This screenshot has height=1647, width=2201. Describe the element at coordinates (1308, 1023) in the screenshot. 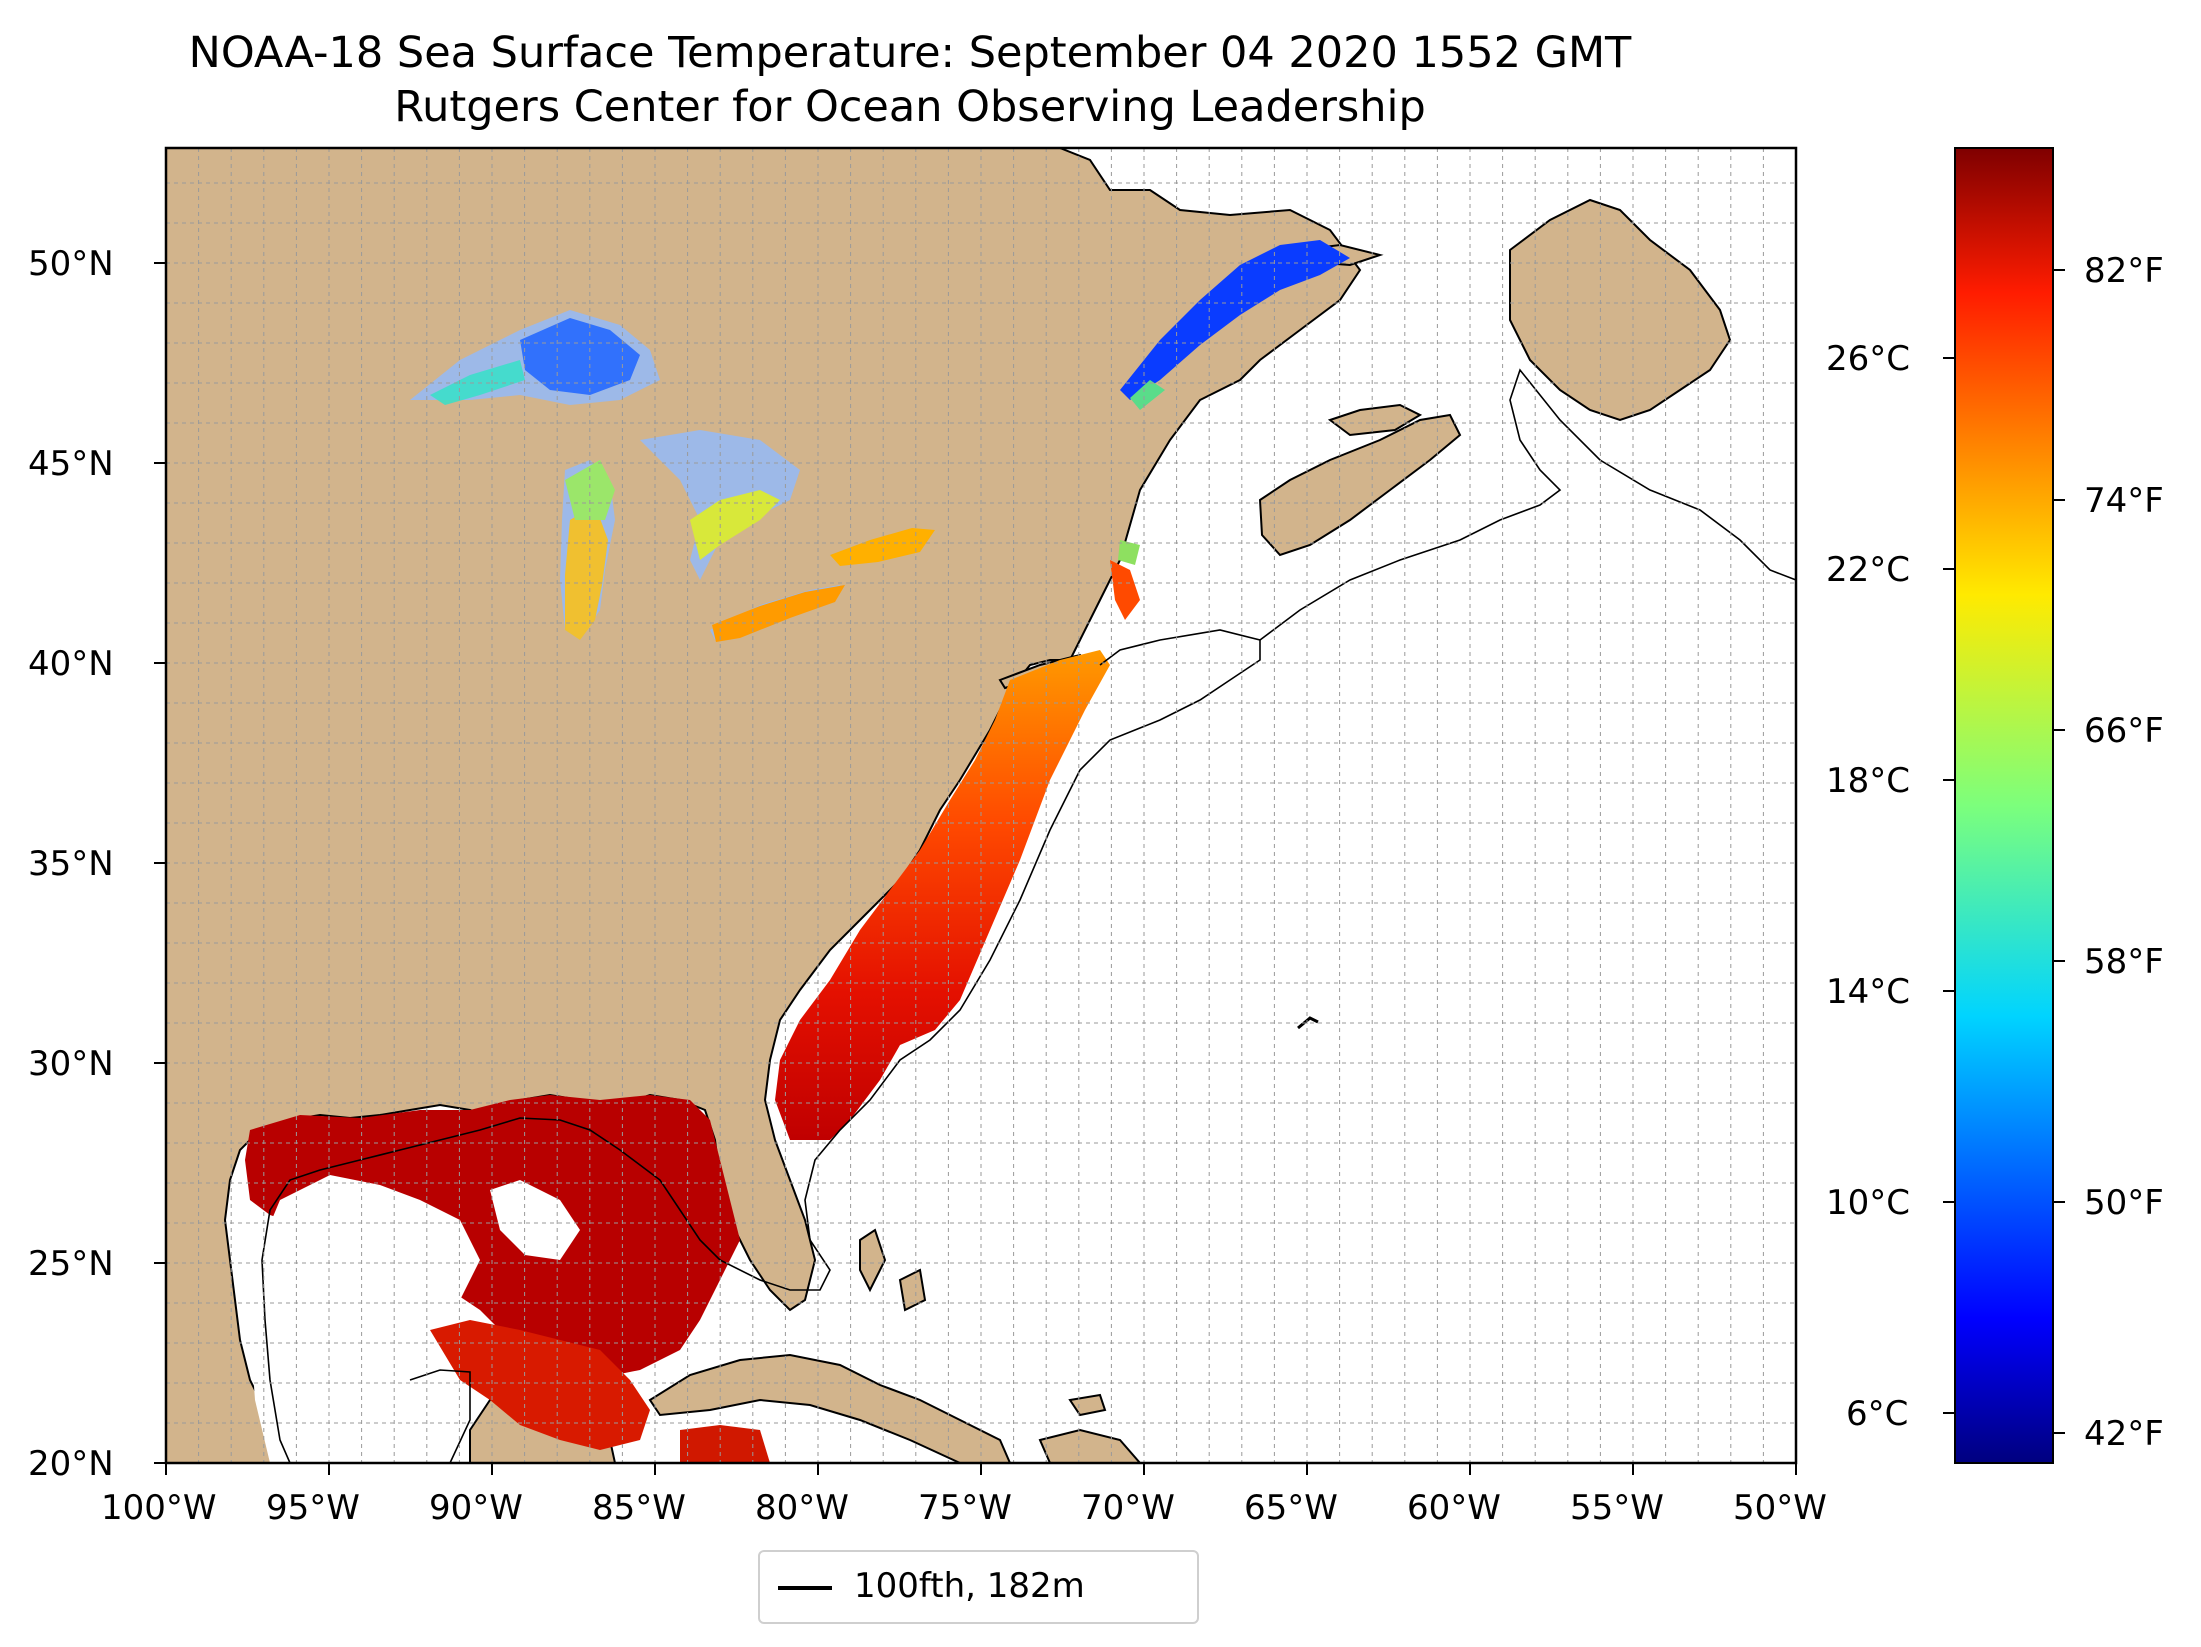

I see `land-bermuda` at that location.